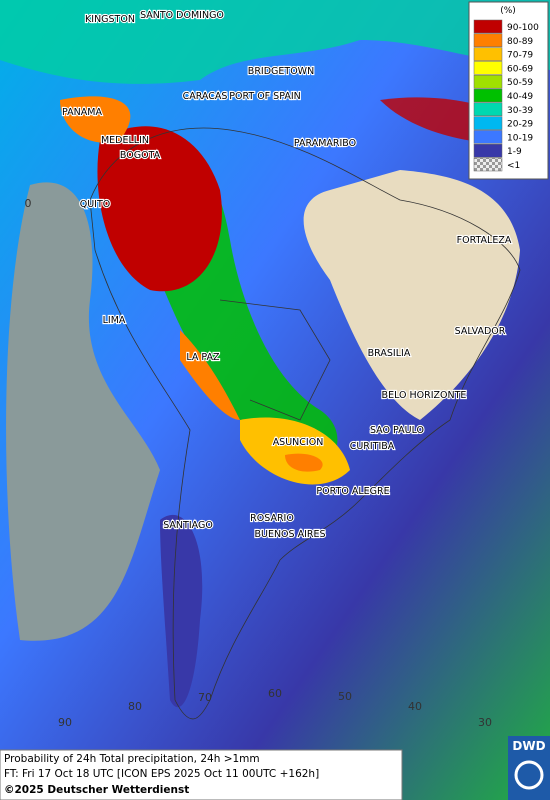 This screenshot has height=800, width=550. I want to click on city-label: BRIDGETOWN, so click(281, 71).